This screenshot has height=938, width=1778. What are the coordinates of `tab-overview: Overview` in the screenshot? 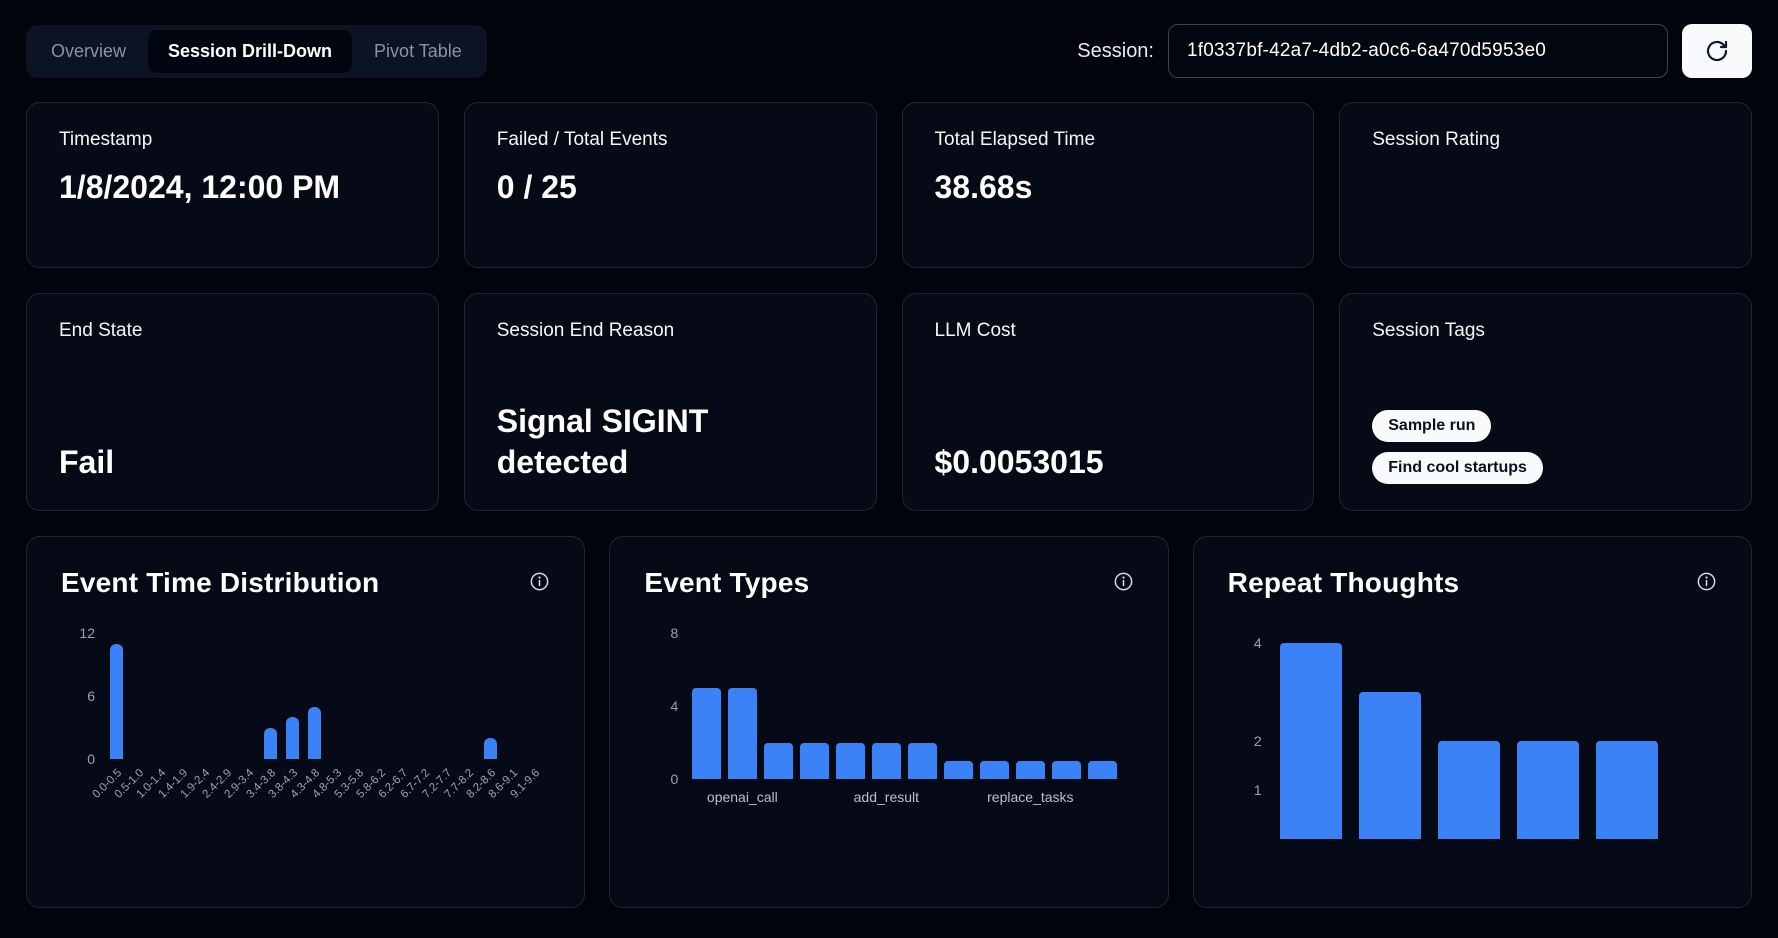 It's located at (88, 51).